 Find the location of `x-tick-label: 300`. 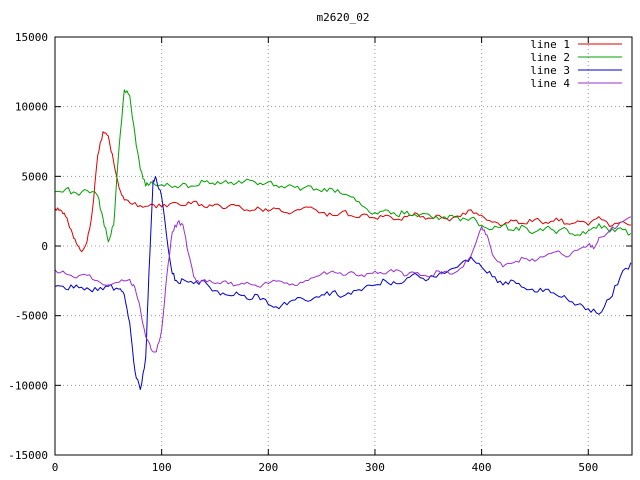

x-tick-label: 300 is located at coordinates (375, 467).